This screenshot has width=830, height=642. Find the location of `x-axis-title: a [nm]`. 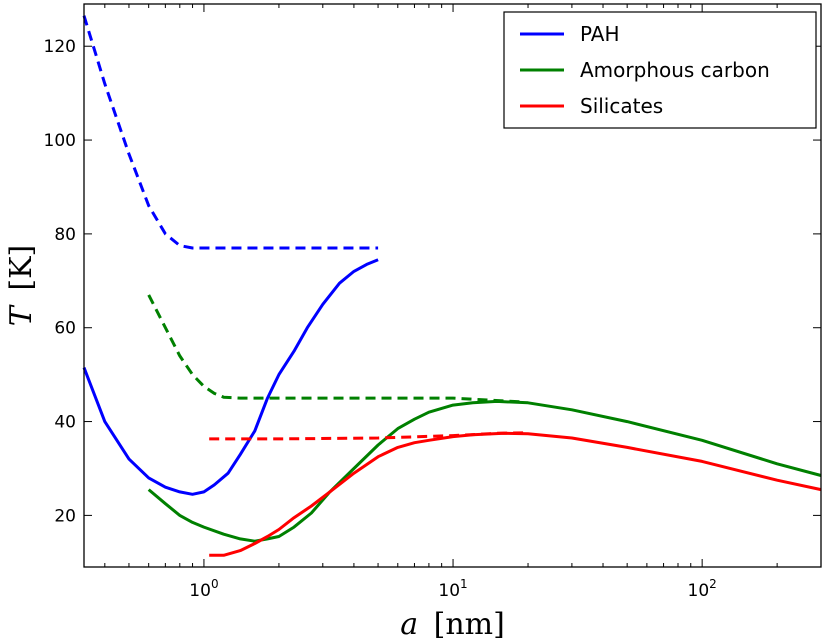

x-axis-title: a [nm] is located at coordinates (452, 624).